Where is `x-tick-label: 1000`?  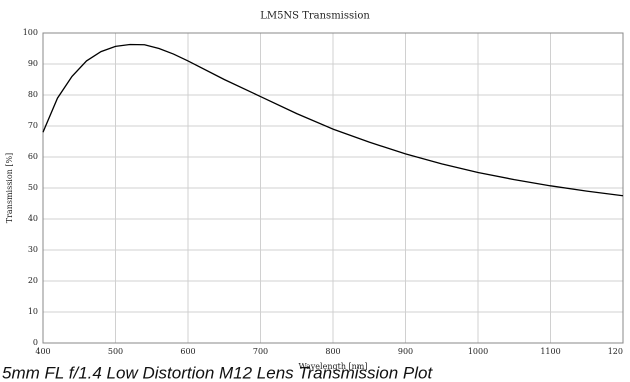
x-tick-label: 1000 is located at coordinates (478, 351).